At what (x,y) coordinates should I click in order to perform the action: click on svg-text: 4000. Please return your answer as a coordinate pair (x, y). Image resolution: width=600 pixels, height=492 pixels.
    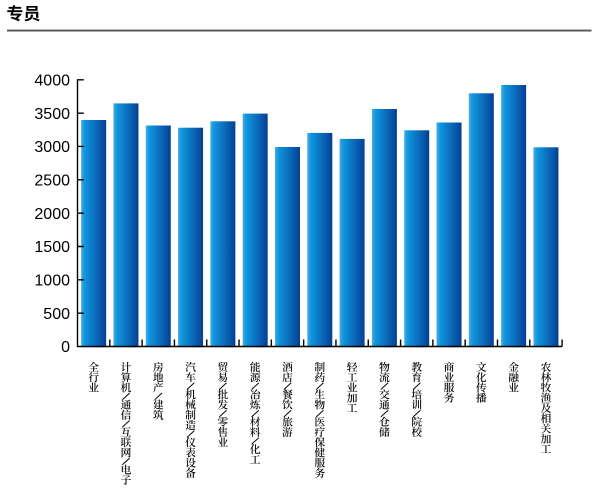
    Looking at the image, I should click on (52, 81).